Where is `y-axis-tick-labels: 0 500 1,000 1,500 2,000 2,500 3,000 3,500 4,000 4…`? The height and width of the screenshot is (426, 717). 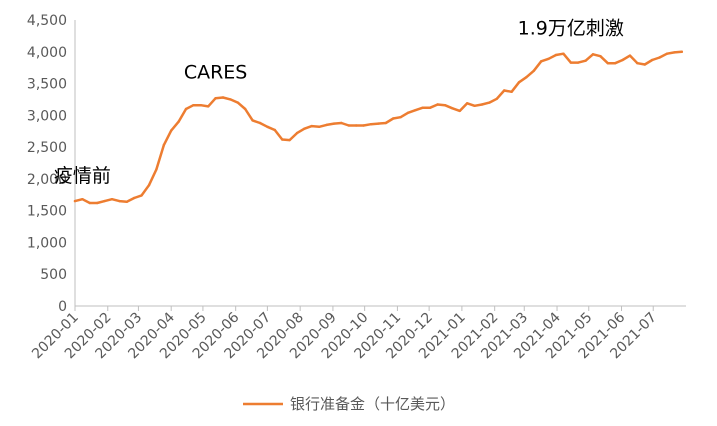 y-axis-tick-labels: 0 500 1,000 1,500 2,000 2,500 3,000 3,500 4,000 4… is located at coordinates (47, 164).